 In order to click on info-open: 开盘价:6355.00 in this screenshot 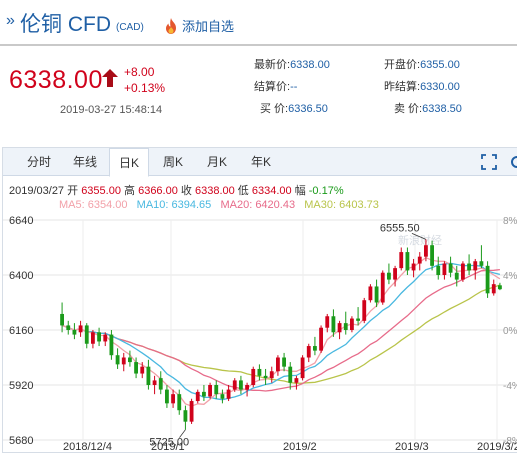, I will do `click(422, 65)`.